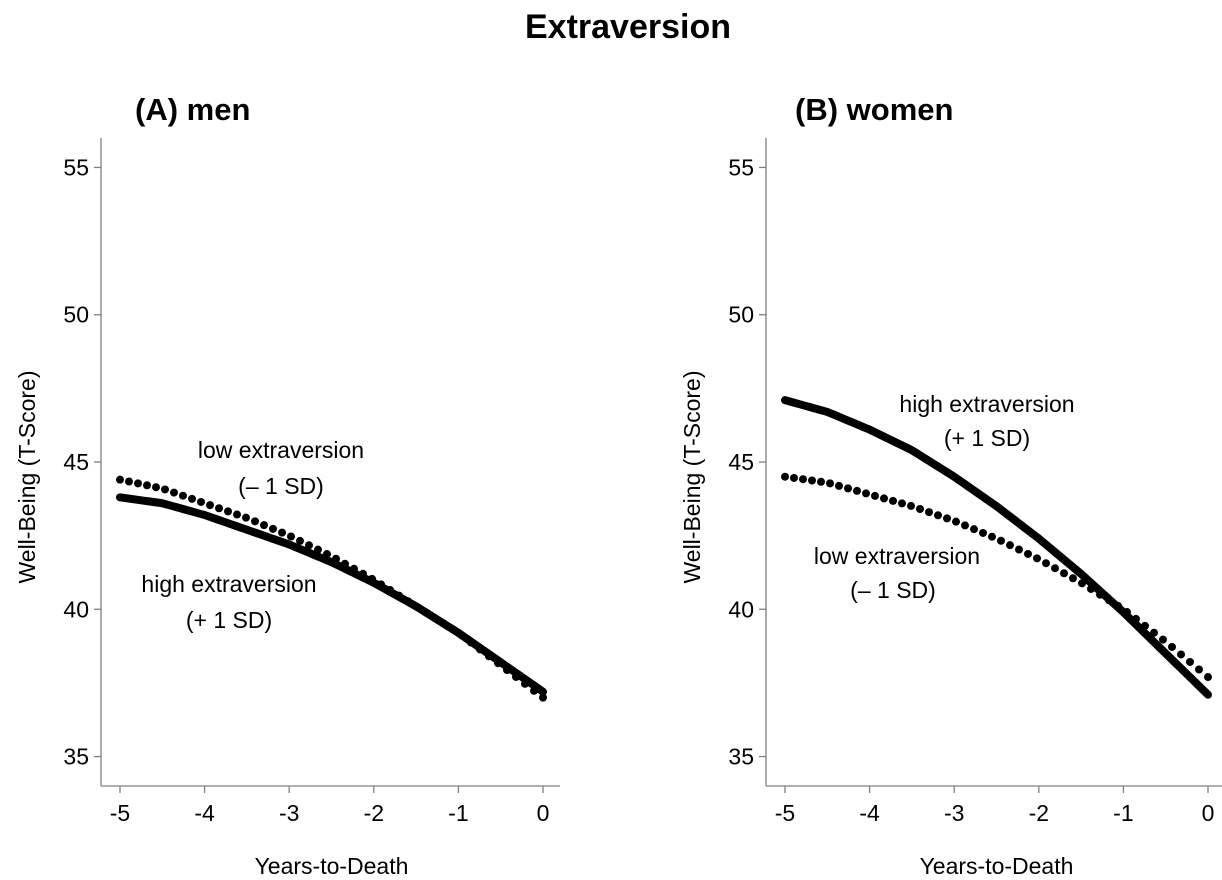 The image size is (1222, 880). I want to click on series-low-extraversion-1-sd-dotted, so click(996, 577).